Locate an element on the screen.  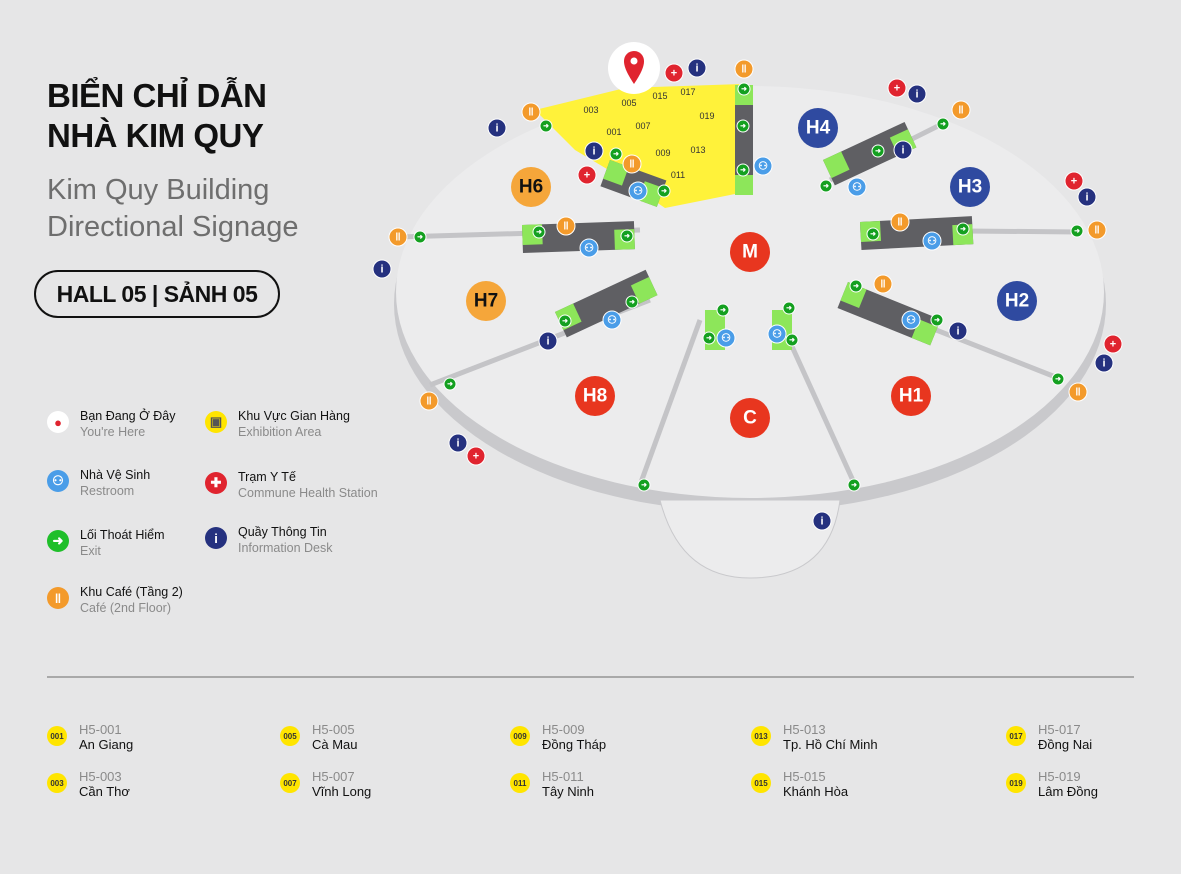
hall-label: H8 is located at coordinates (595, 396).